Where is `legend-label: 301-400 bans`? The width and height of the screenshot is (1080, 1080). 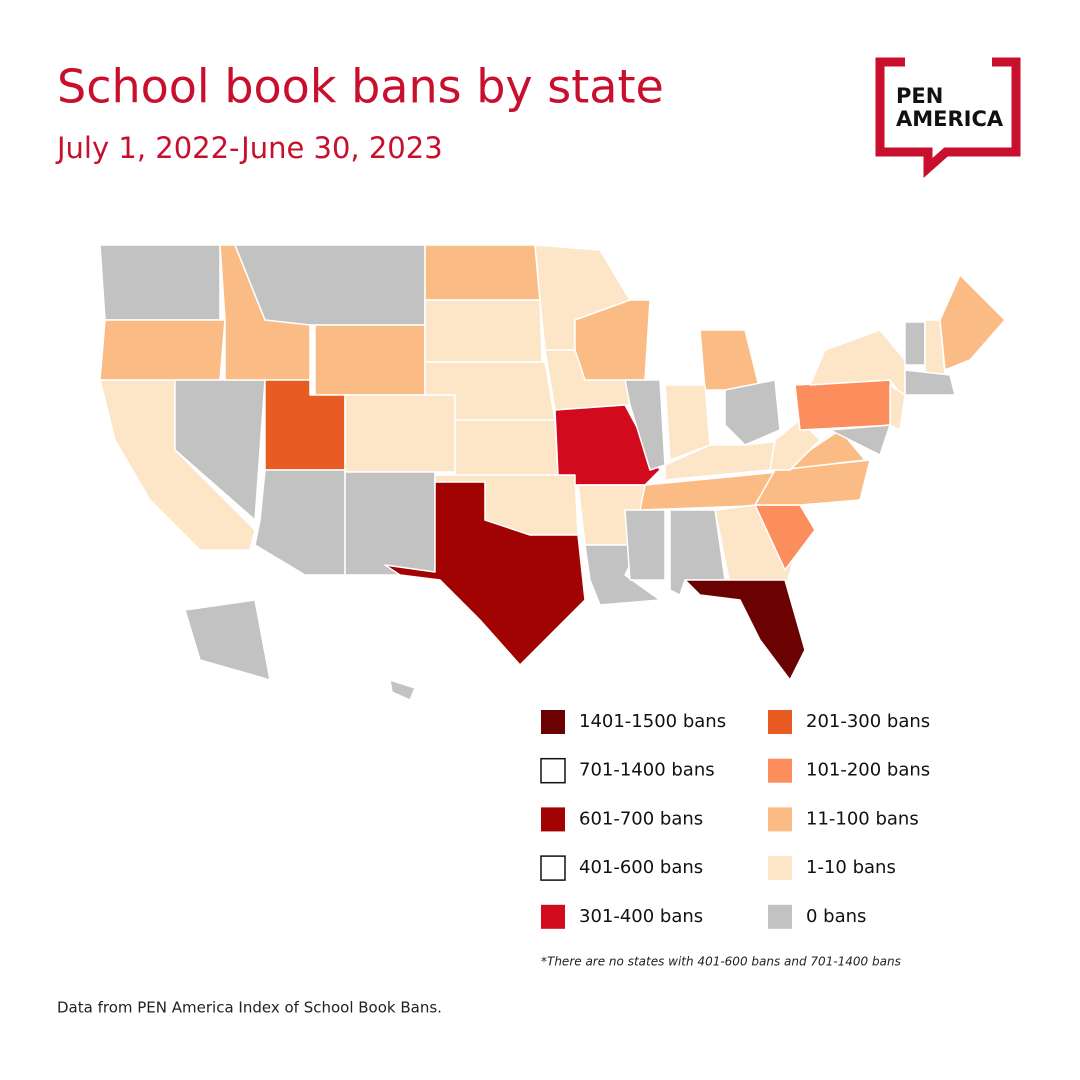 legend-label: 301-400 bans is located at coordinates (641, 916).